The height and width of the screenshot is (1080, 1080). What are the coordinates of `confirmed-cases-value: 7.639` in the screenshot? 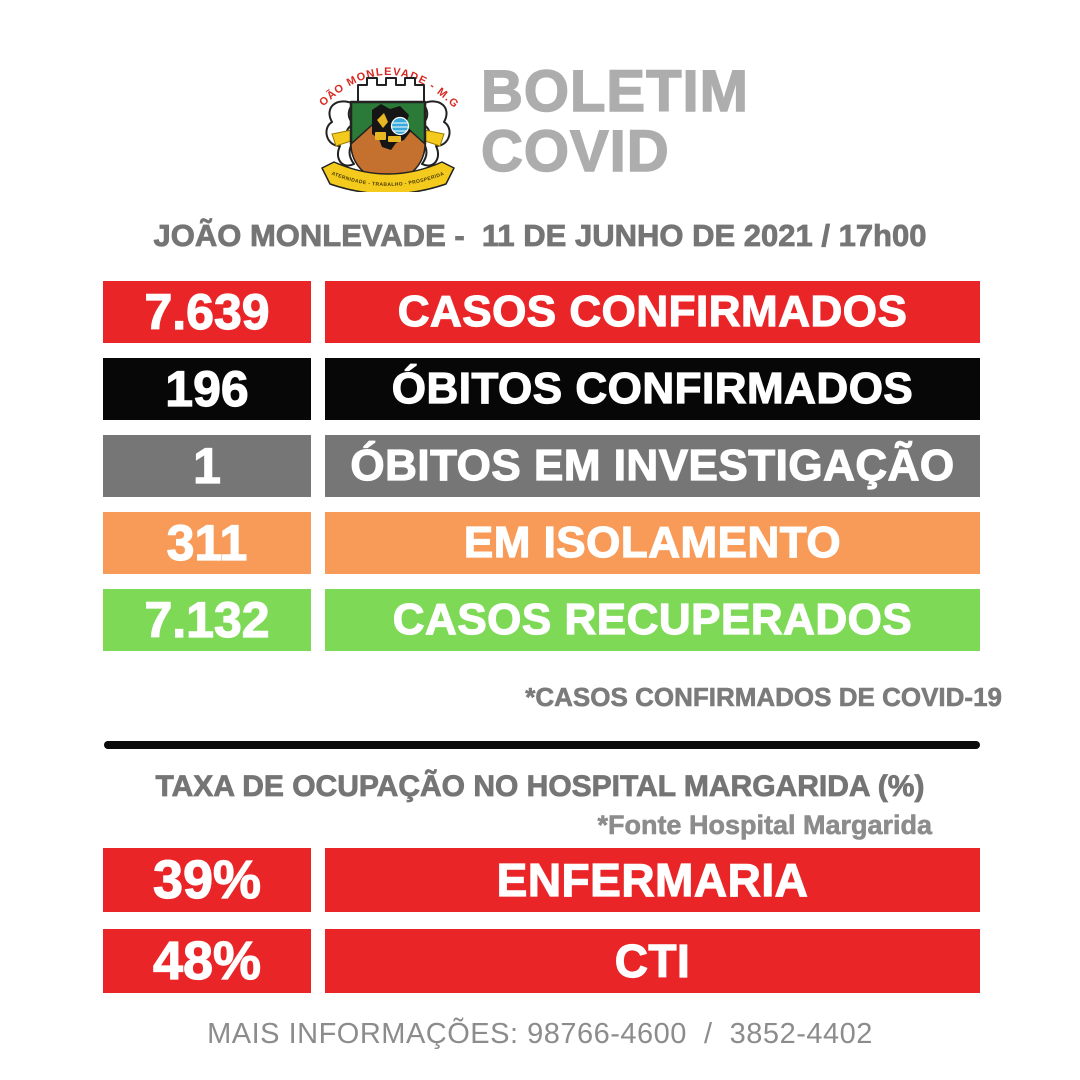 It's located at (207, 312).